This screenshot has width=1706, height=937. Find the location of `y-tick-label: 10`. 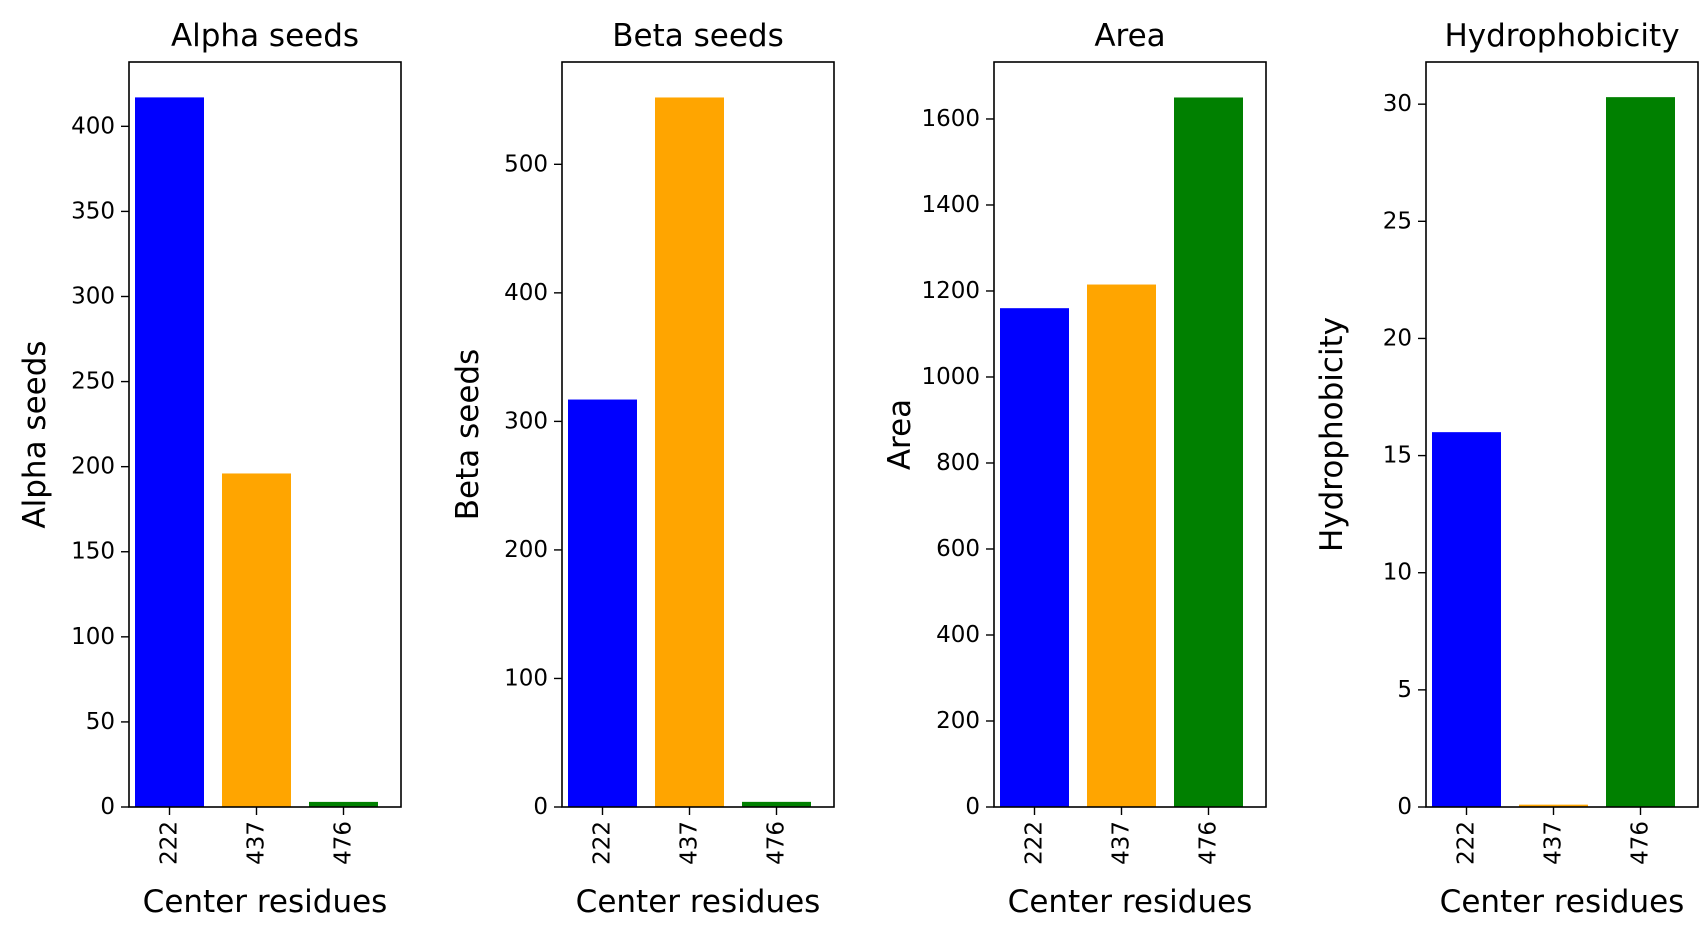

y-tick-label: 10 is located at coordinates (1397, 573).